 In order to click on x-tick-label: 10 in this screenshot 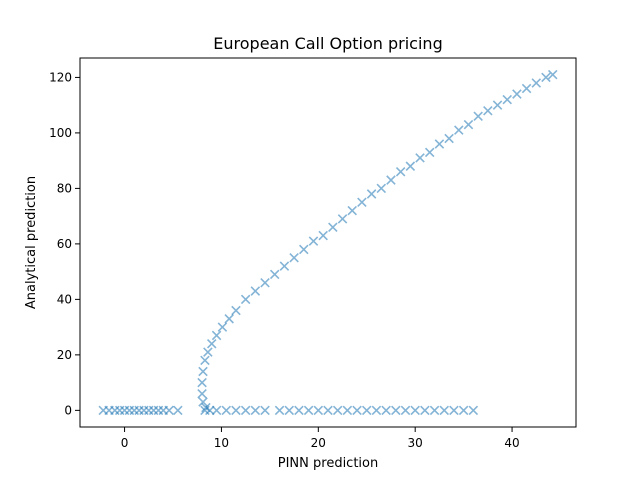, I will do `click(221, 443)`.